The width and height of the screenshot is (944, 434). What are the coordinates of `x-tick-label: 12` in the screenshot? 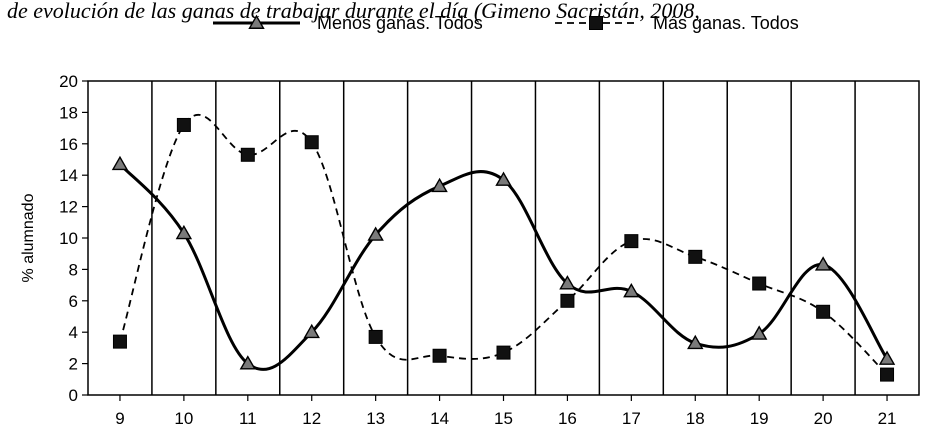 It's located at (311, 418).